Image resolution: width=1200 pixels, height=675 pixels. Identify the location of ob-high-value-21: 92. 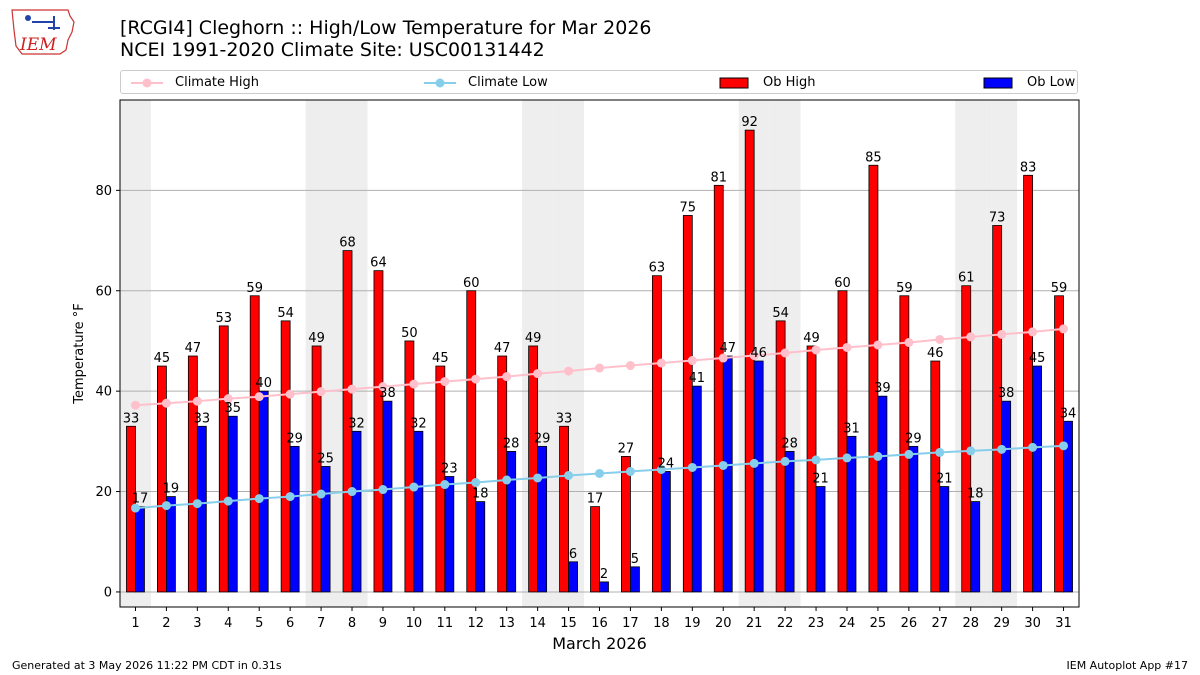
(749, 122).